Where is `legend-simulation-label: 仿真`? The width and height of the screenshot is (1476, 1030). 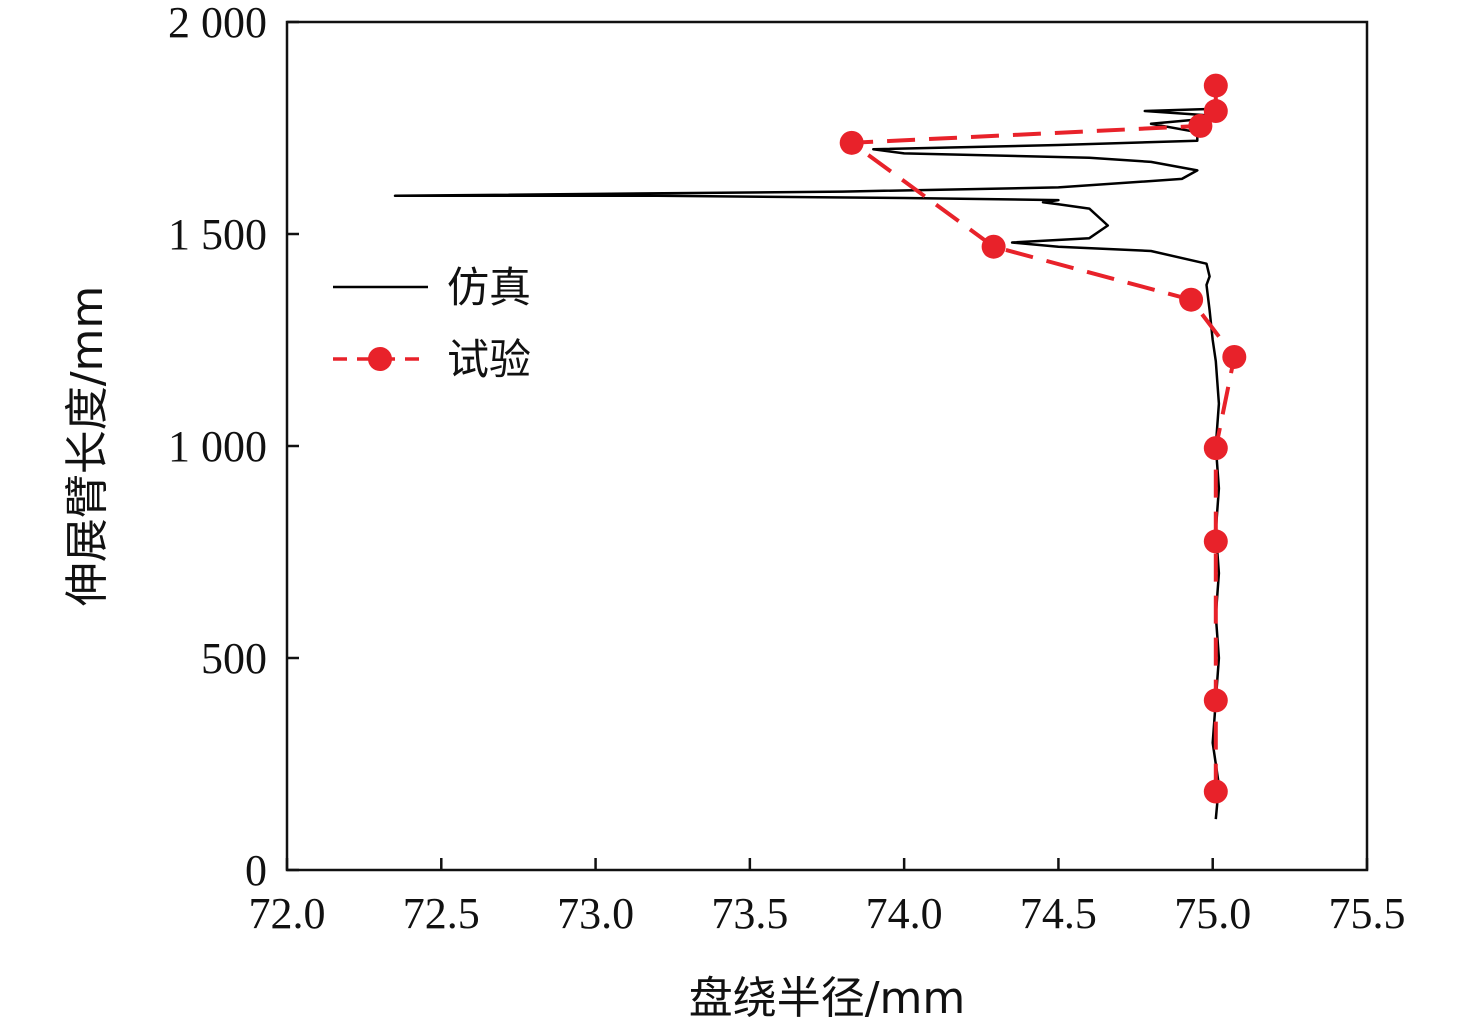 legend-simulation-label: 仿真 is located at coordinates (489, 287).